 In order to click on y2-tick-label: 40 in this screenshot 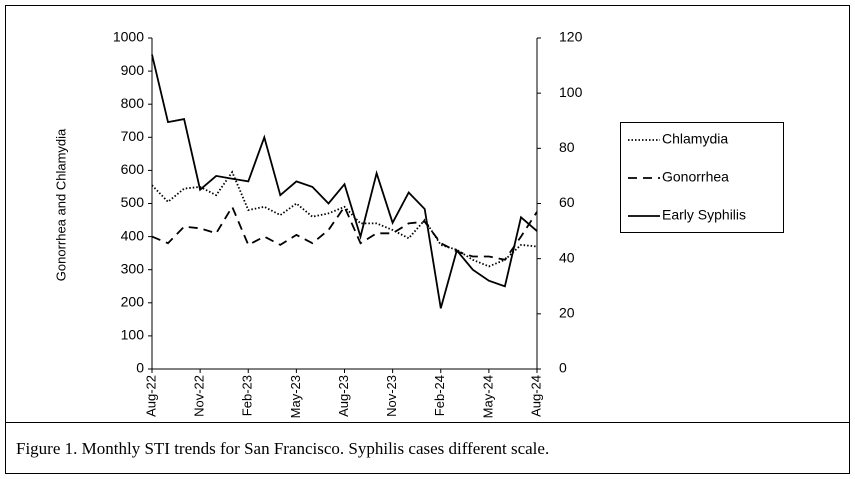, I will do `click(567, 257)`.